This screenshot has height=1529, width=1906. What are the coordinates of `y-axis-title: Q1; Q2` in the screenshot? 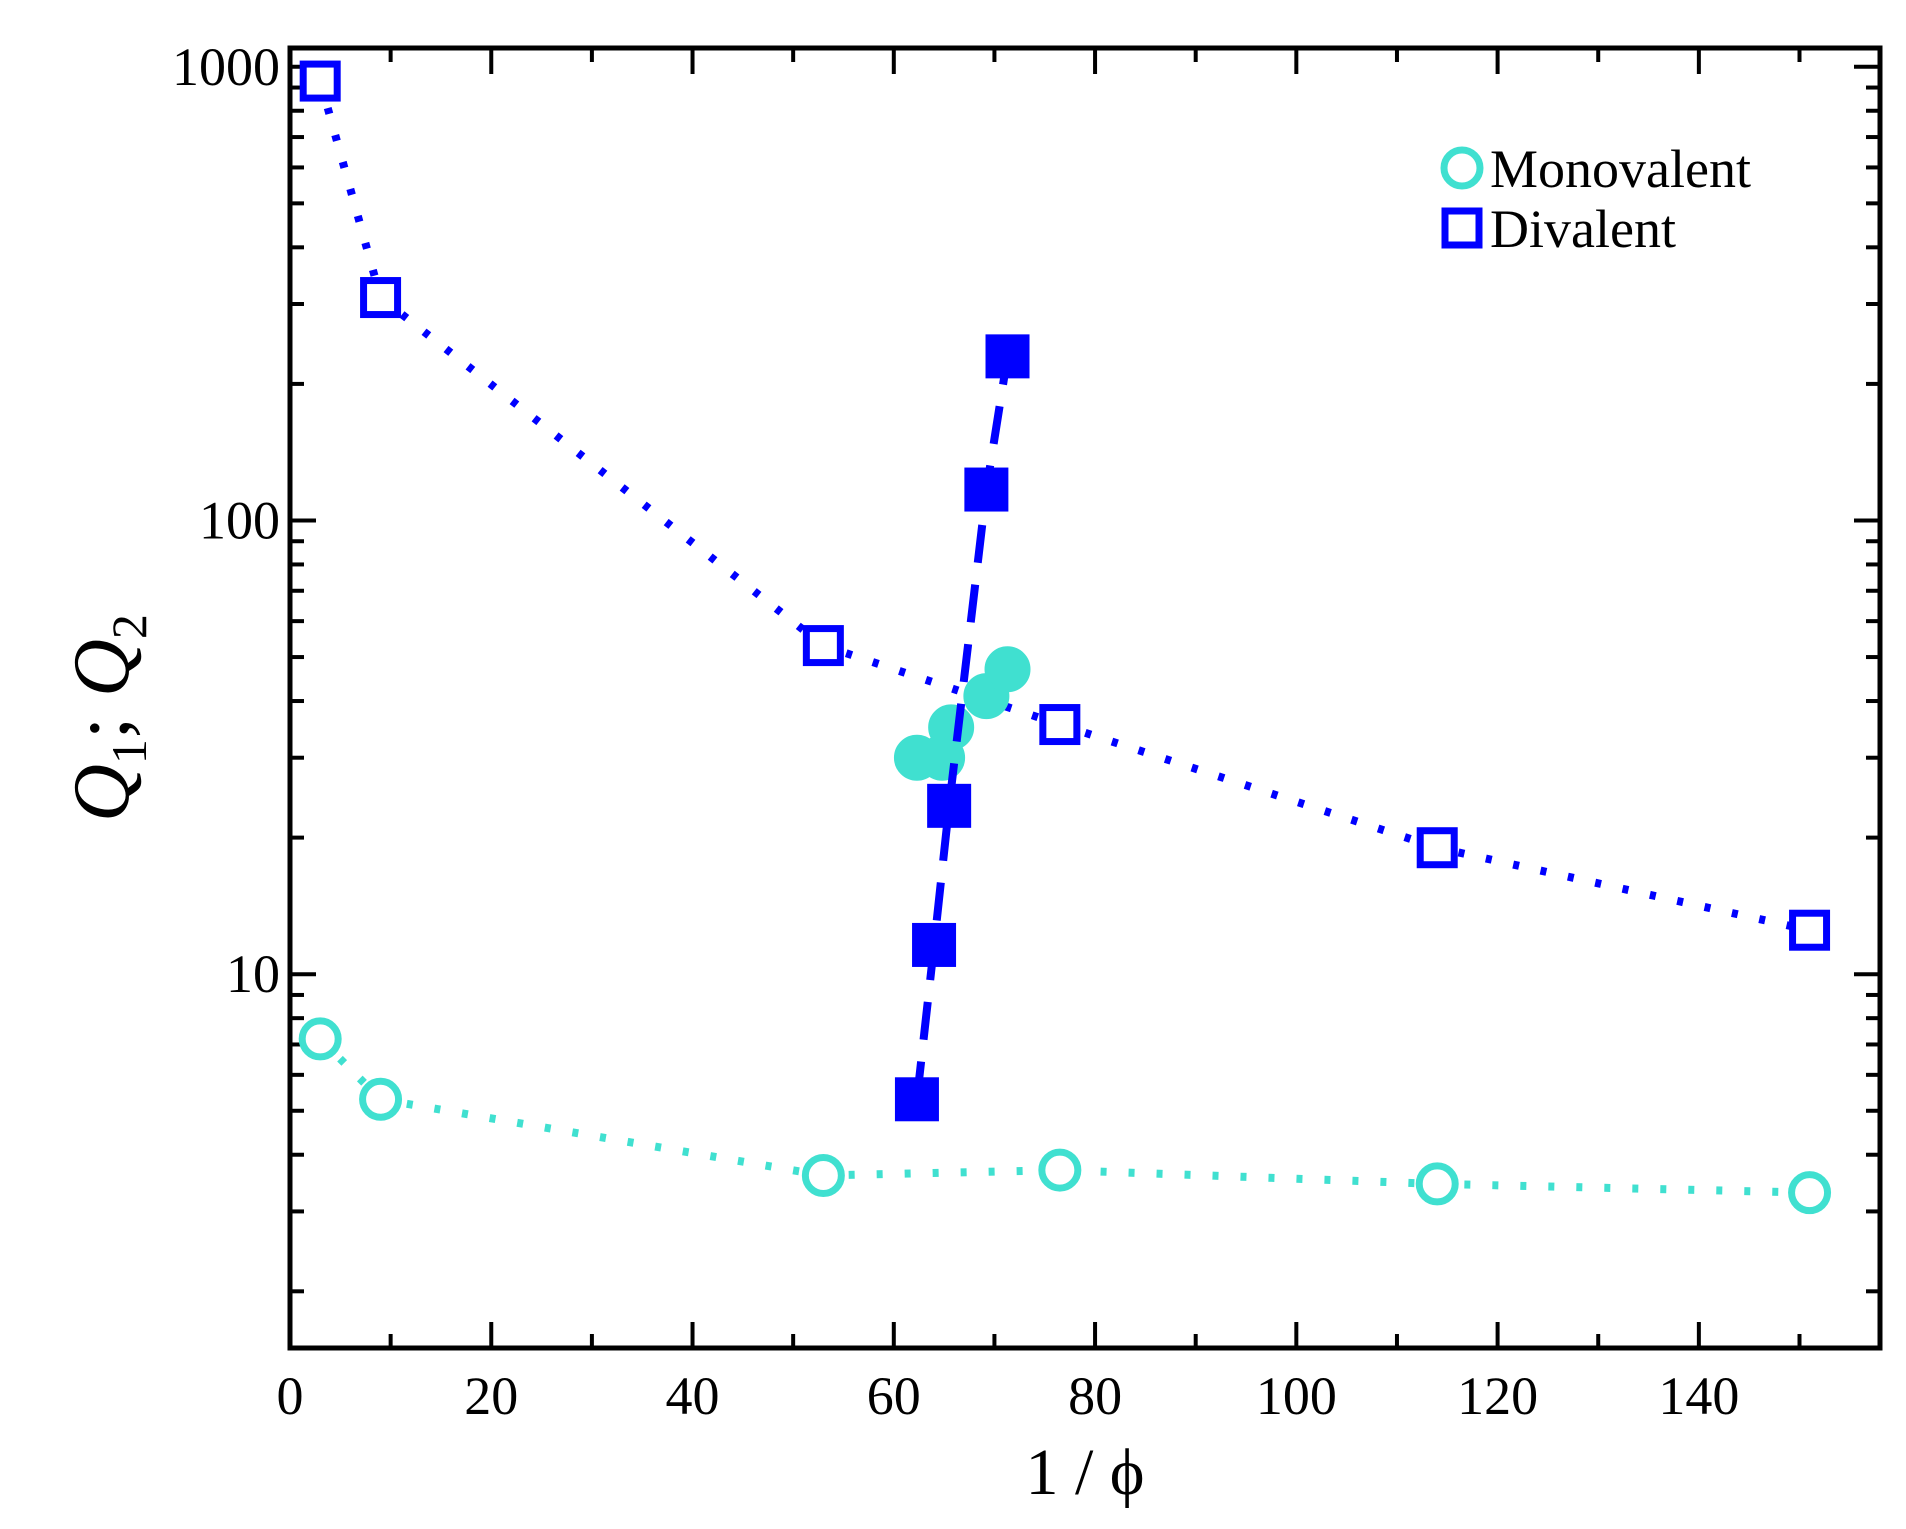 It's located at (107, 718).